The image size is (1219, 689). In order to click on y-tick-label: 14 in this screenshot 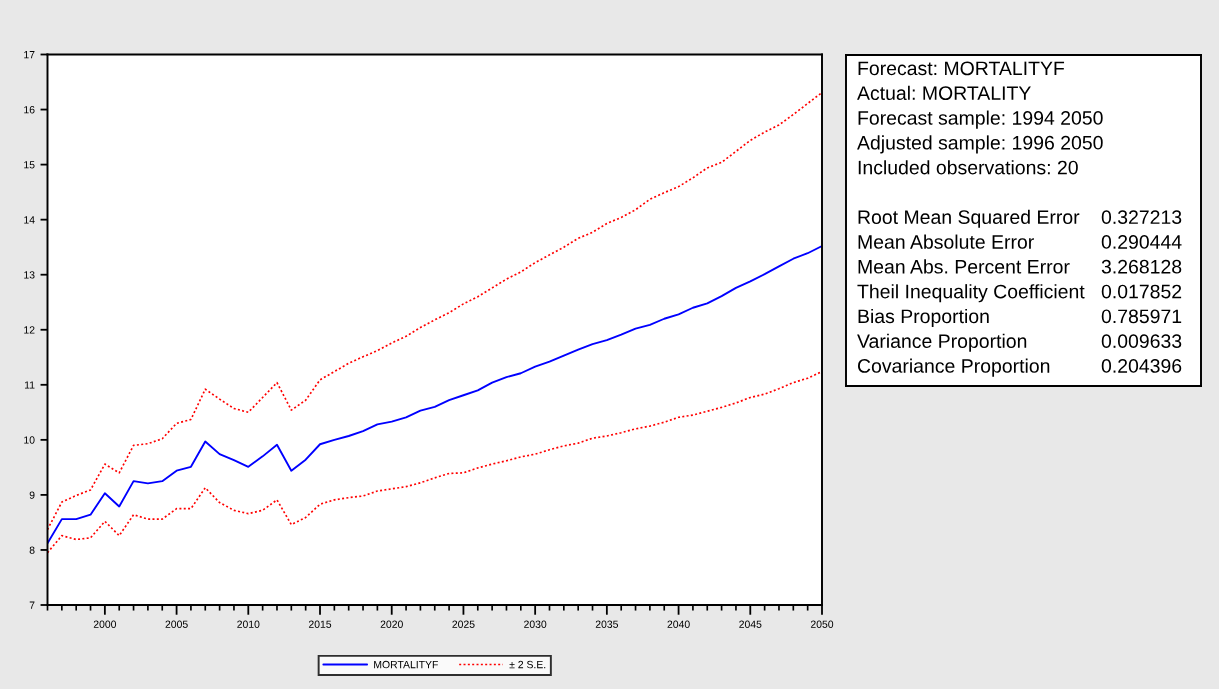, I will do `click(29, 220)`.